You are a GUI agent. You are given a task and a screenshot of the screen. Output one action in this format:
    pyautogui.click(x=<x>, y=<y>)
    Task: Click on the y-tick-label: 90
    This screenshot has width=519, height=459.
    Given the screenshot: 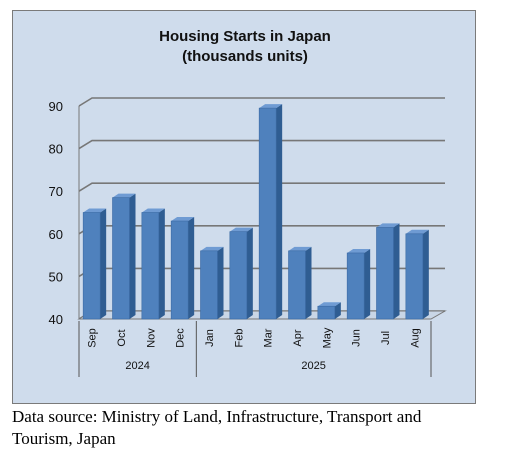 What is the action you would take?
    pyautogui.click(x=56, y=106)
    